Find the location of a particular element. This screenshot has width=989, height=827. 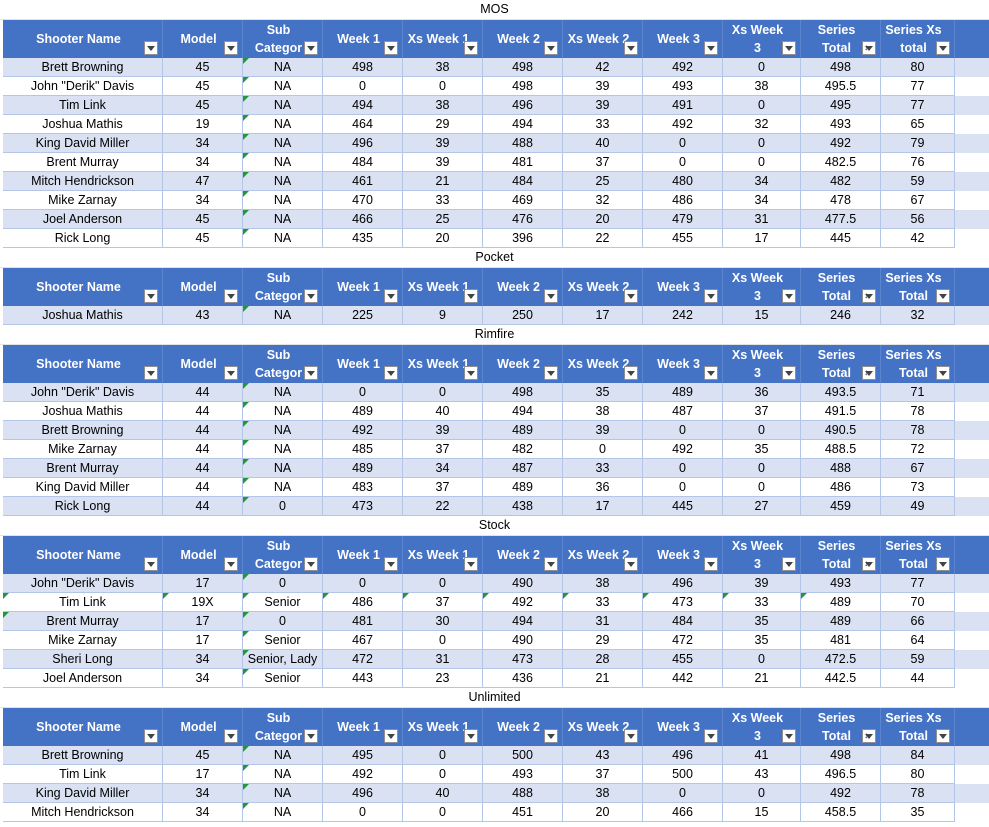

cell-model: 47 is located at coordinates (203, 181).